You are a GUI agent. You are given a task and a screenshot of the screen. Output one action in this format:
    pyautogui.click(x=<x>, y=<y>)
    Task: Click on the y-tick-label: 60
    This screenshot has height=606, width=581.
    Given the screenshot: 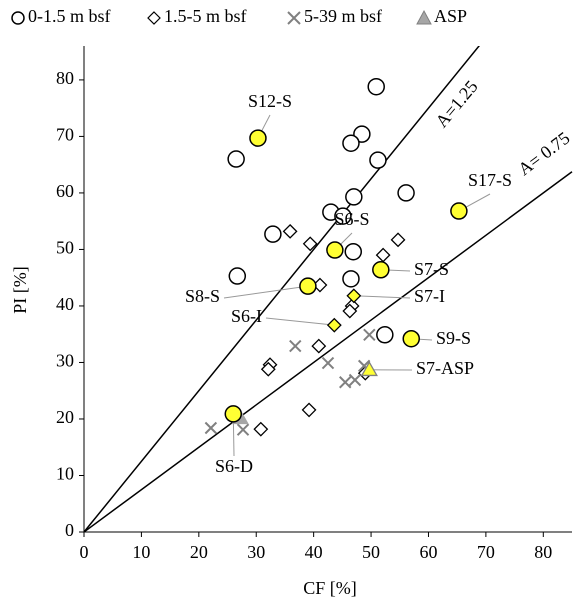 What is the action you would take?
    pyautogui.click(x=65, y=191)
    